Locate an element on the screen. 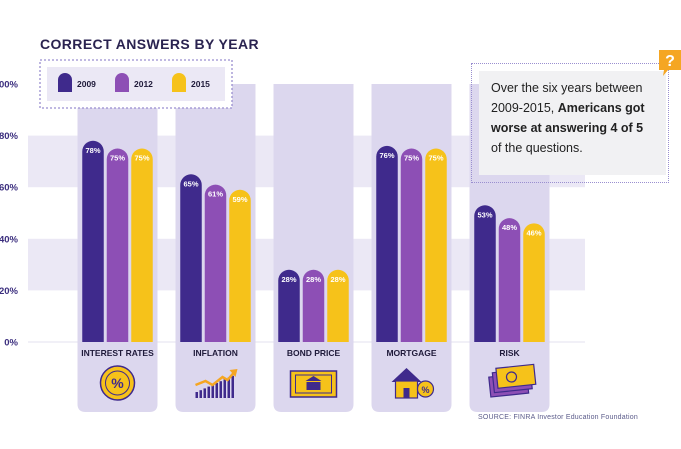 The height and width of the screenshot is (449, 681). percent-coin-icon: % is located at coordinates (117, 383).